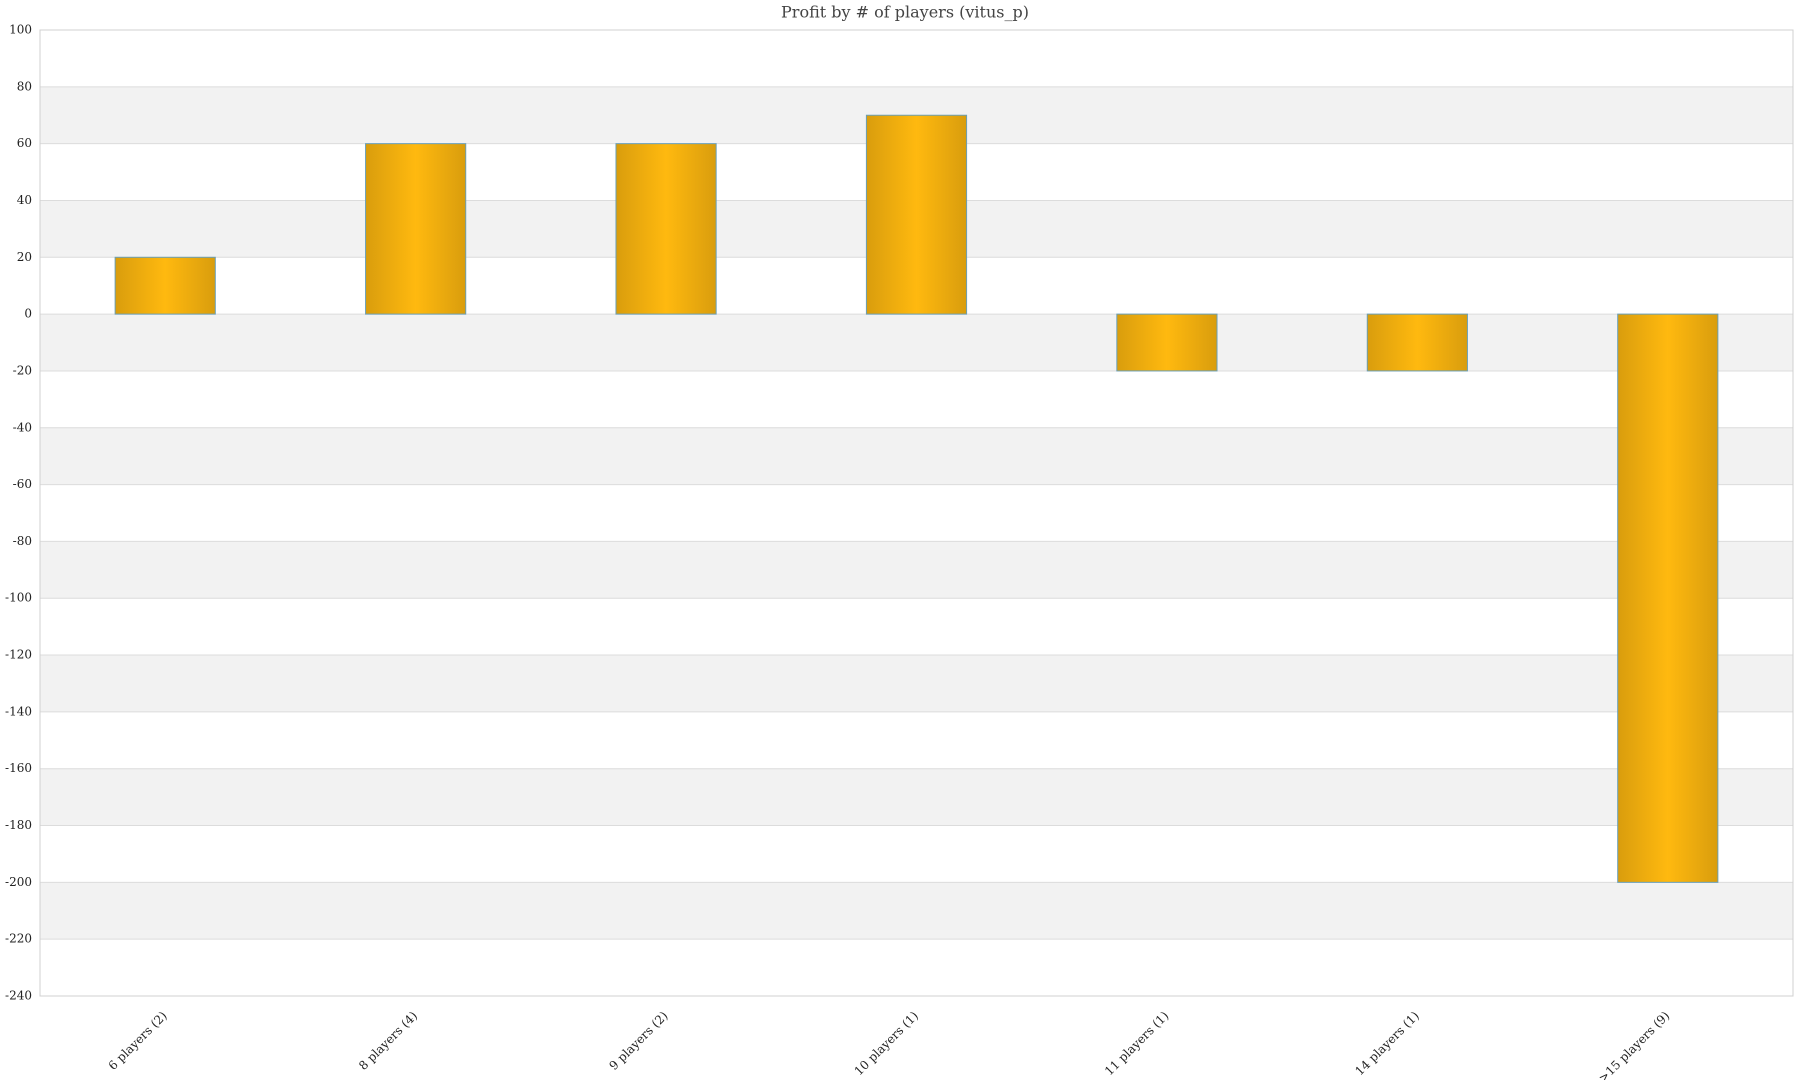 Image resolution: width=1800 pixels, height=1080 pixels. Describe the element at coordinates (24, 86) in the screenshot. I see `y-tick-label: 80` at that location.